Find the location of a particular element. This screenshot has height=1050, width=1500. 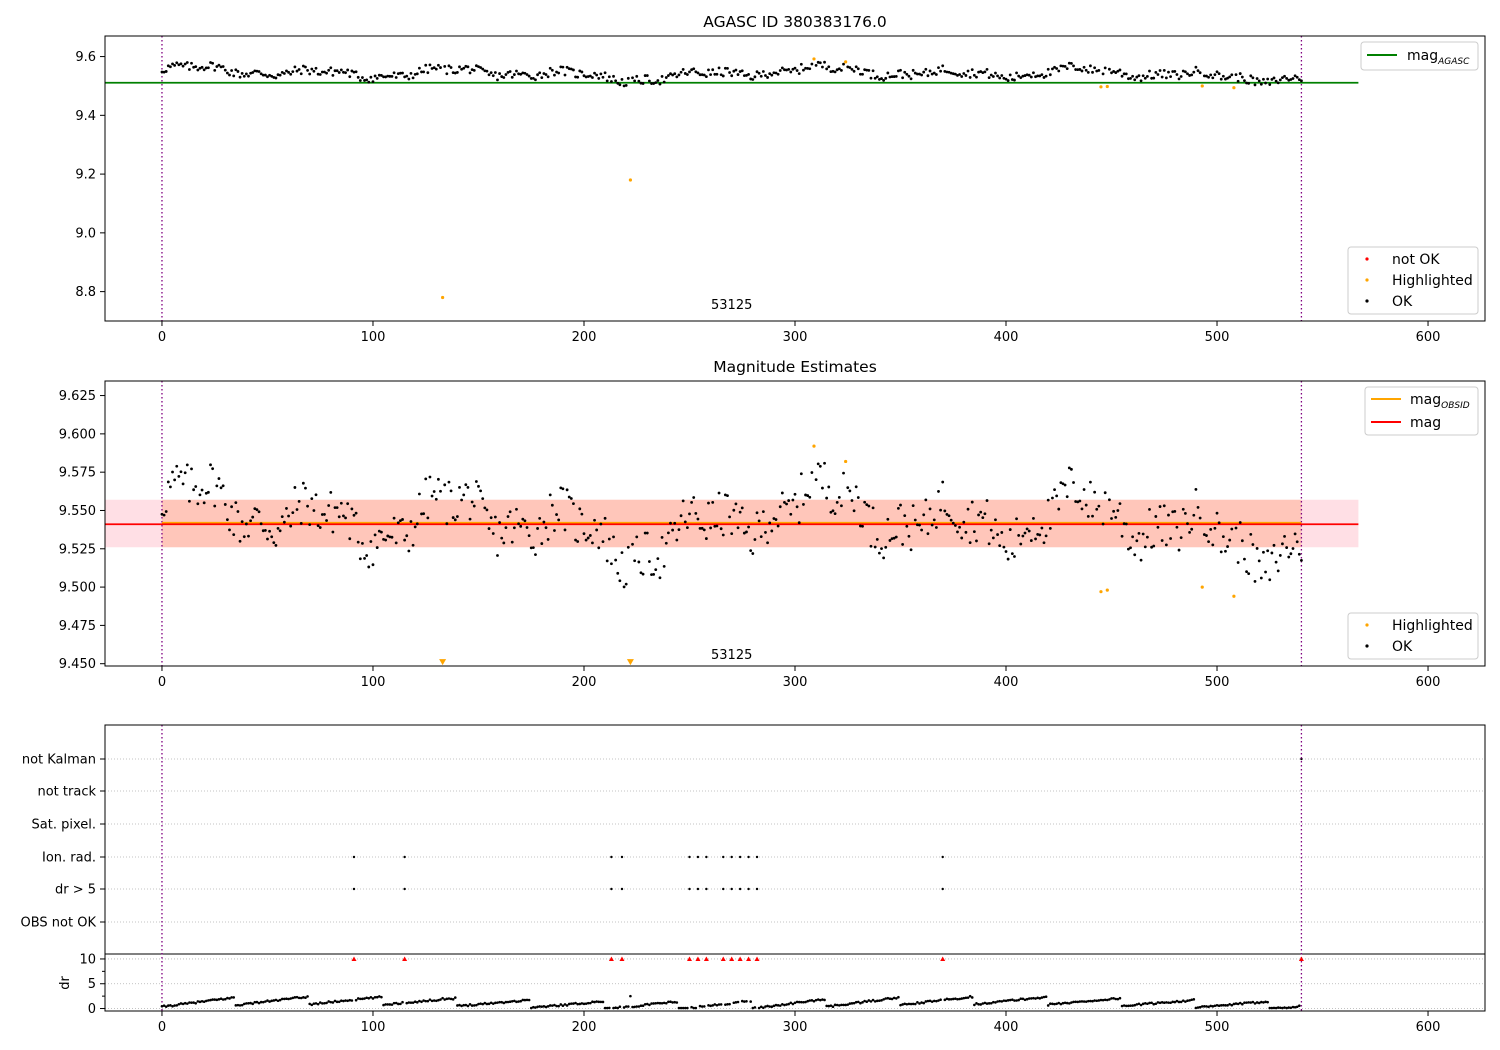

x-tick-label: 400 is located at coordinates (1006, 337).